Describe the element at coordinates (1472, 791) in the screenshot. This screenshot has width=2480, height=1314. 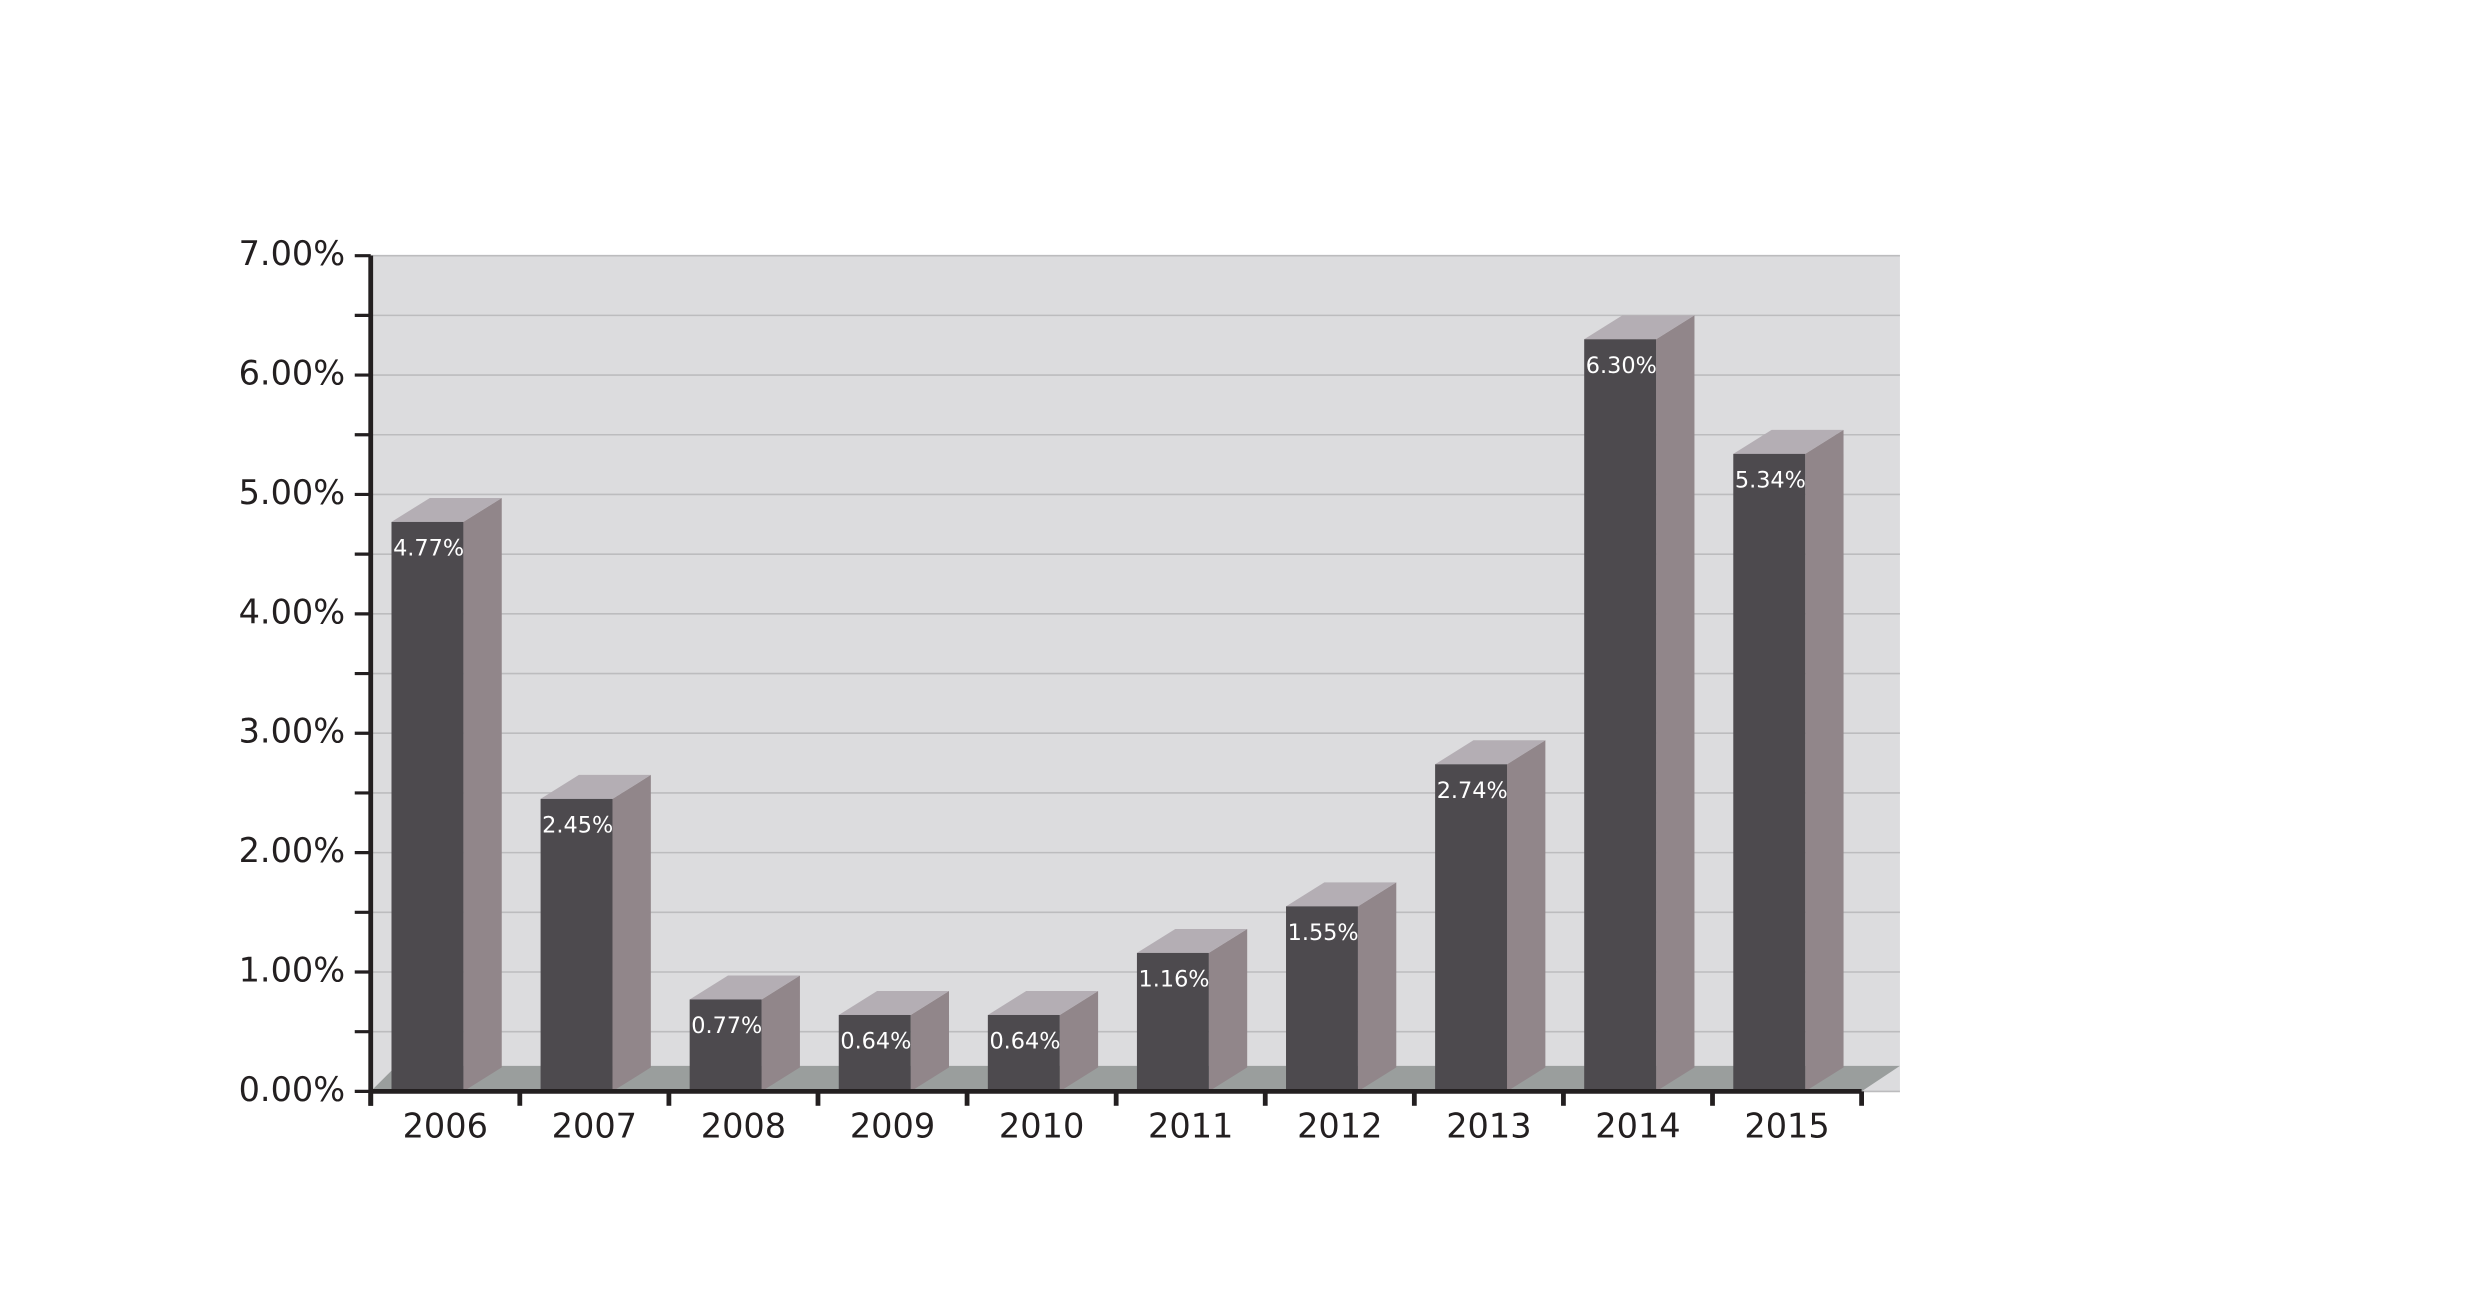
I see `value-label: 2.74%` at that location.